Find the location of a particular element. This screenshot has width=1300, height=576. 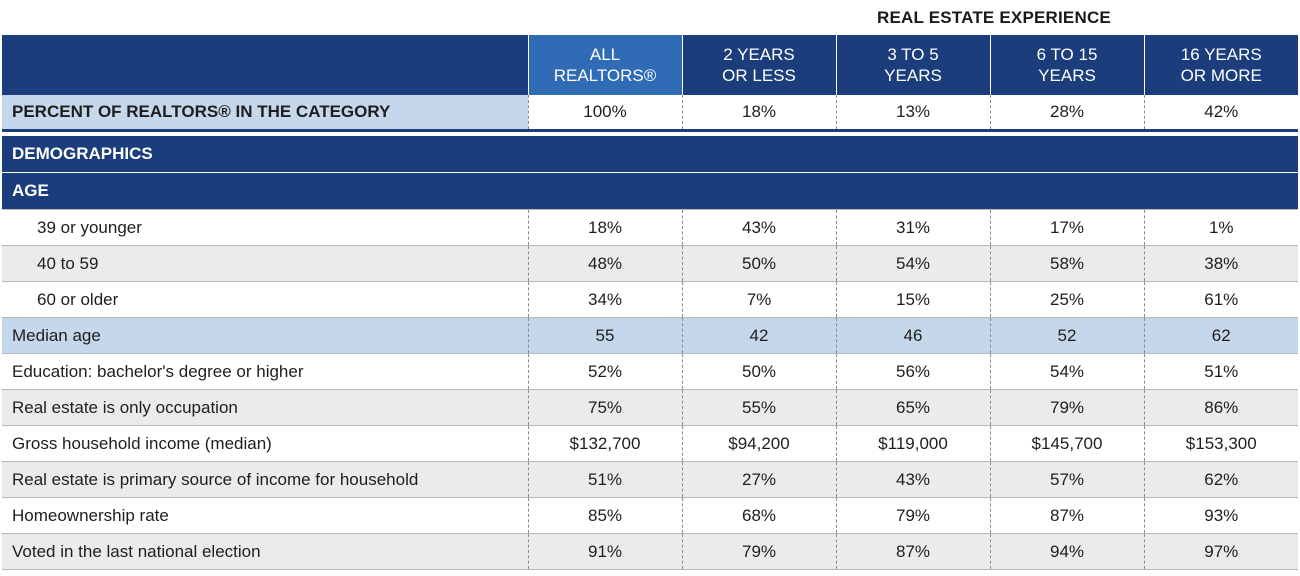

percent-cell: 100% is located at coordinates (604, 113).